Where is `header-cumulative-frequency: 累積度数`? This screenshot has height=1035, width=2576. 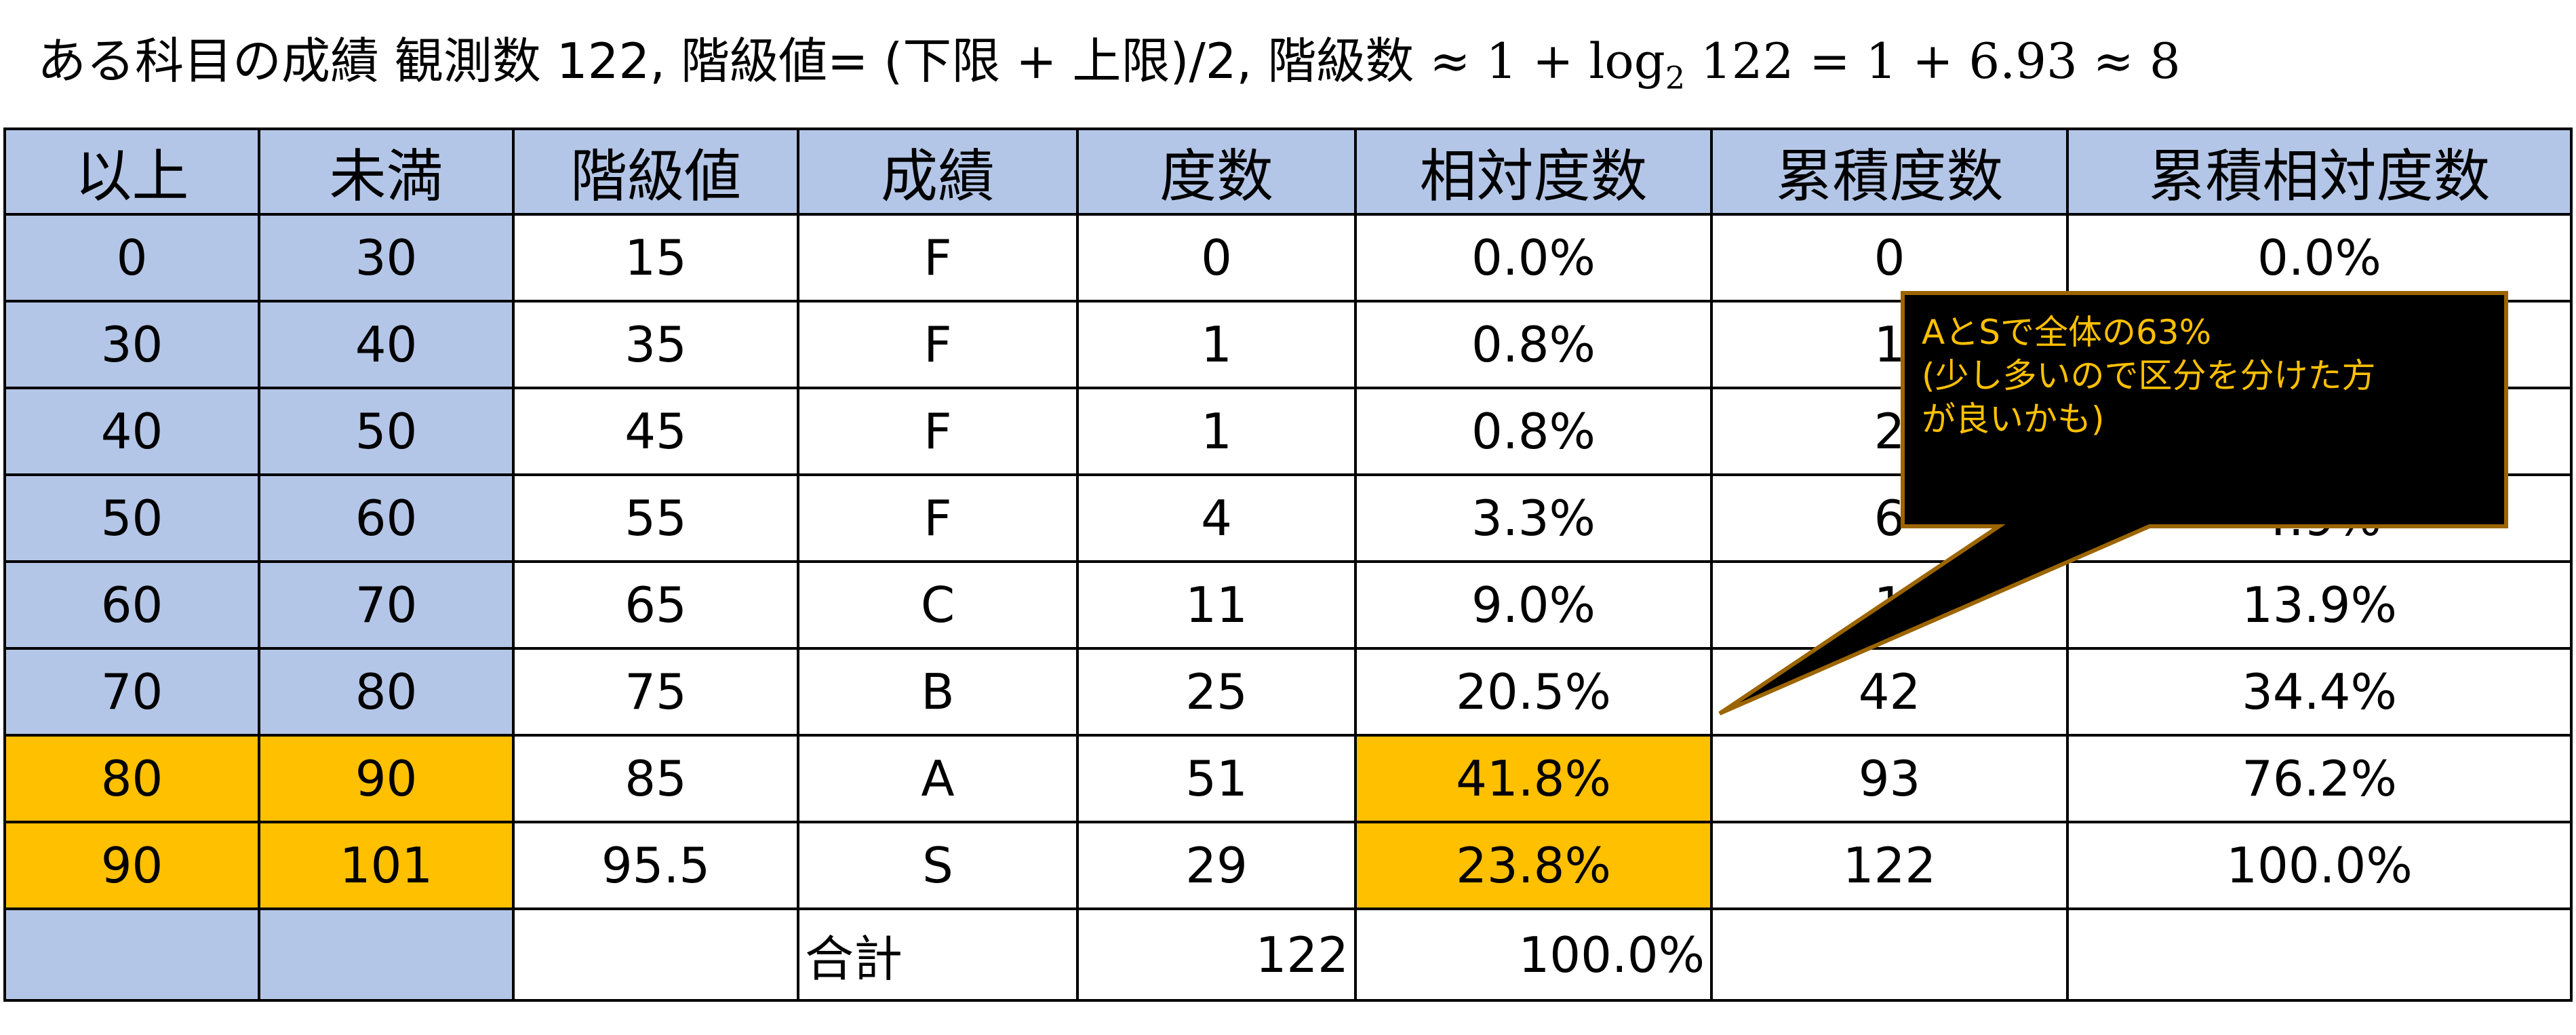 header-cumulative-frequency: 累積度数 is located at coordinates (1890, 172).